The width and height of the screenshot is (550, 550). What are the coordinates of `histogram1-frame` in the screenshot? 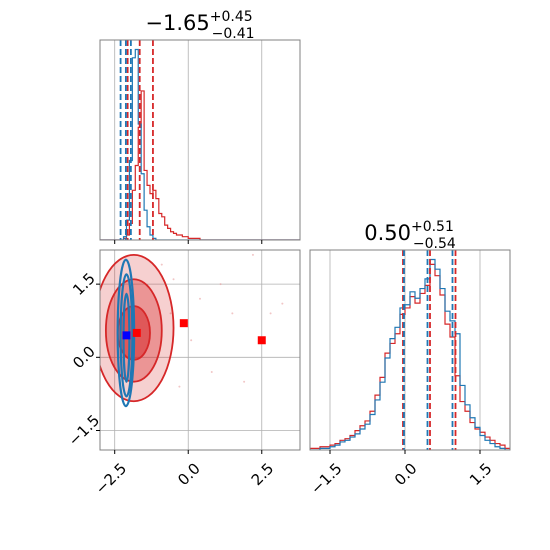 It's located at (200, 140).